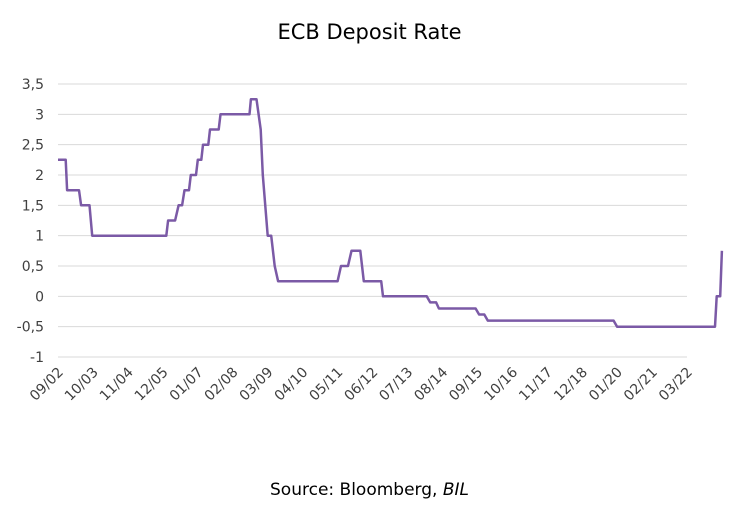  I want to click on x-tick-label: 01/20, so click(606, 385).